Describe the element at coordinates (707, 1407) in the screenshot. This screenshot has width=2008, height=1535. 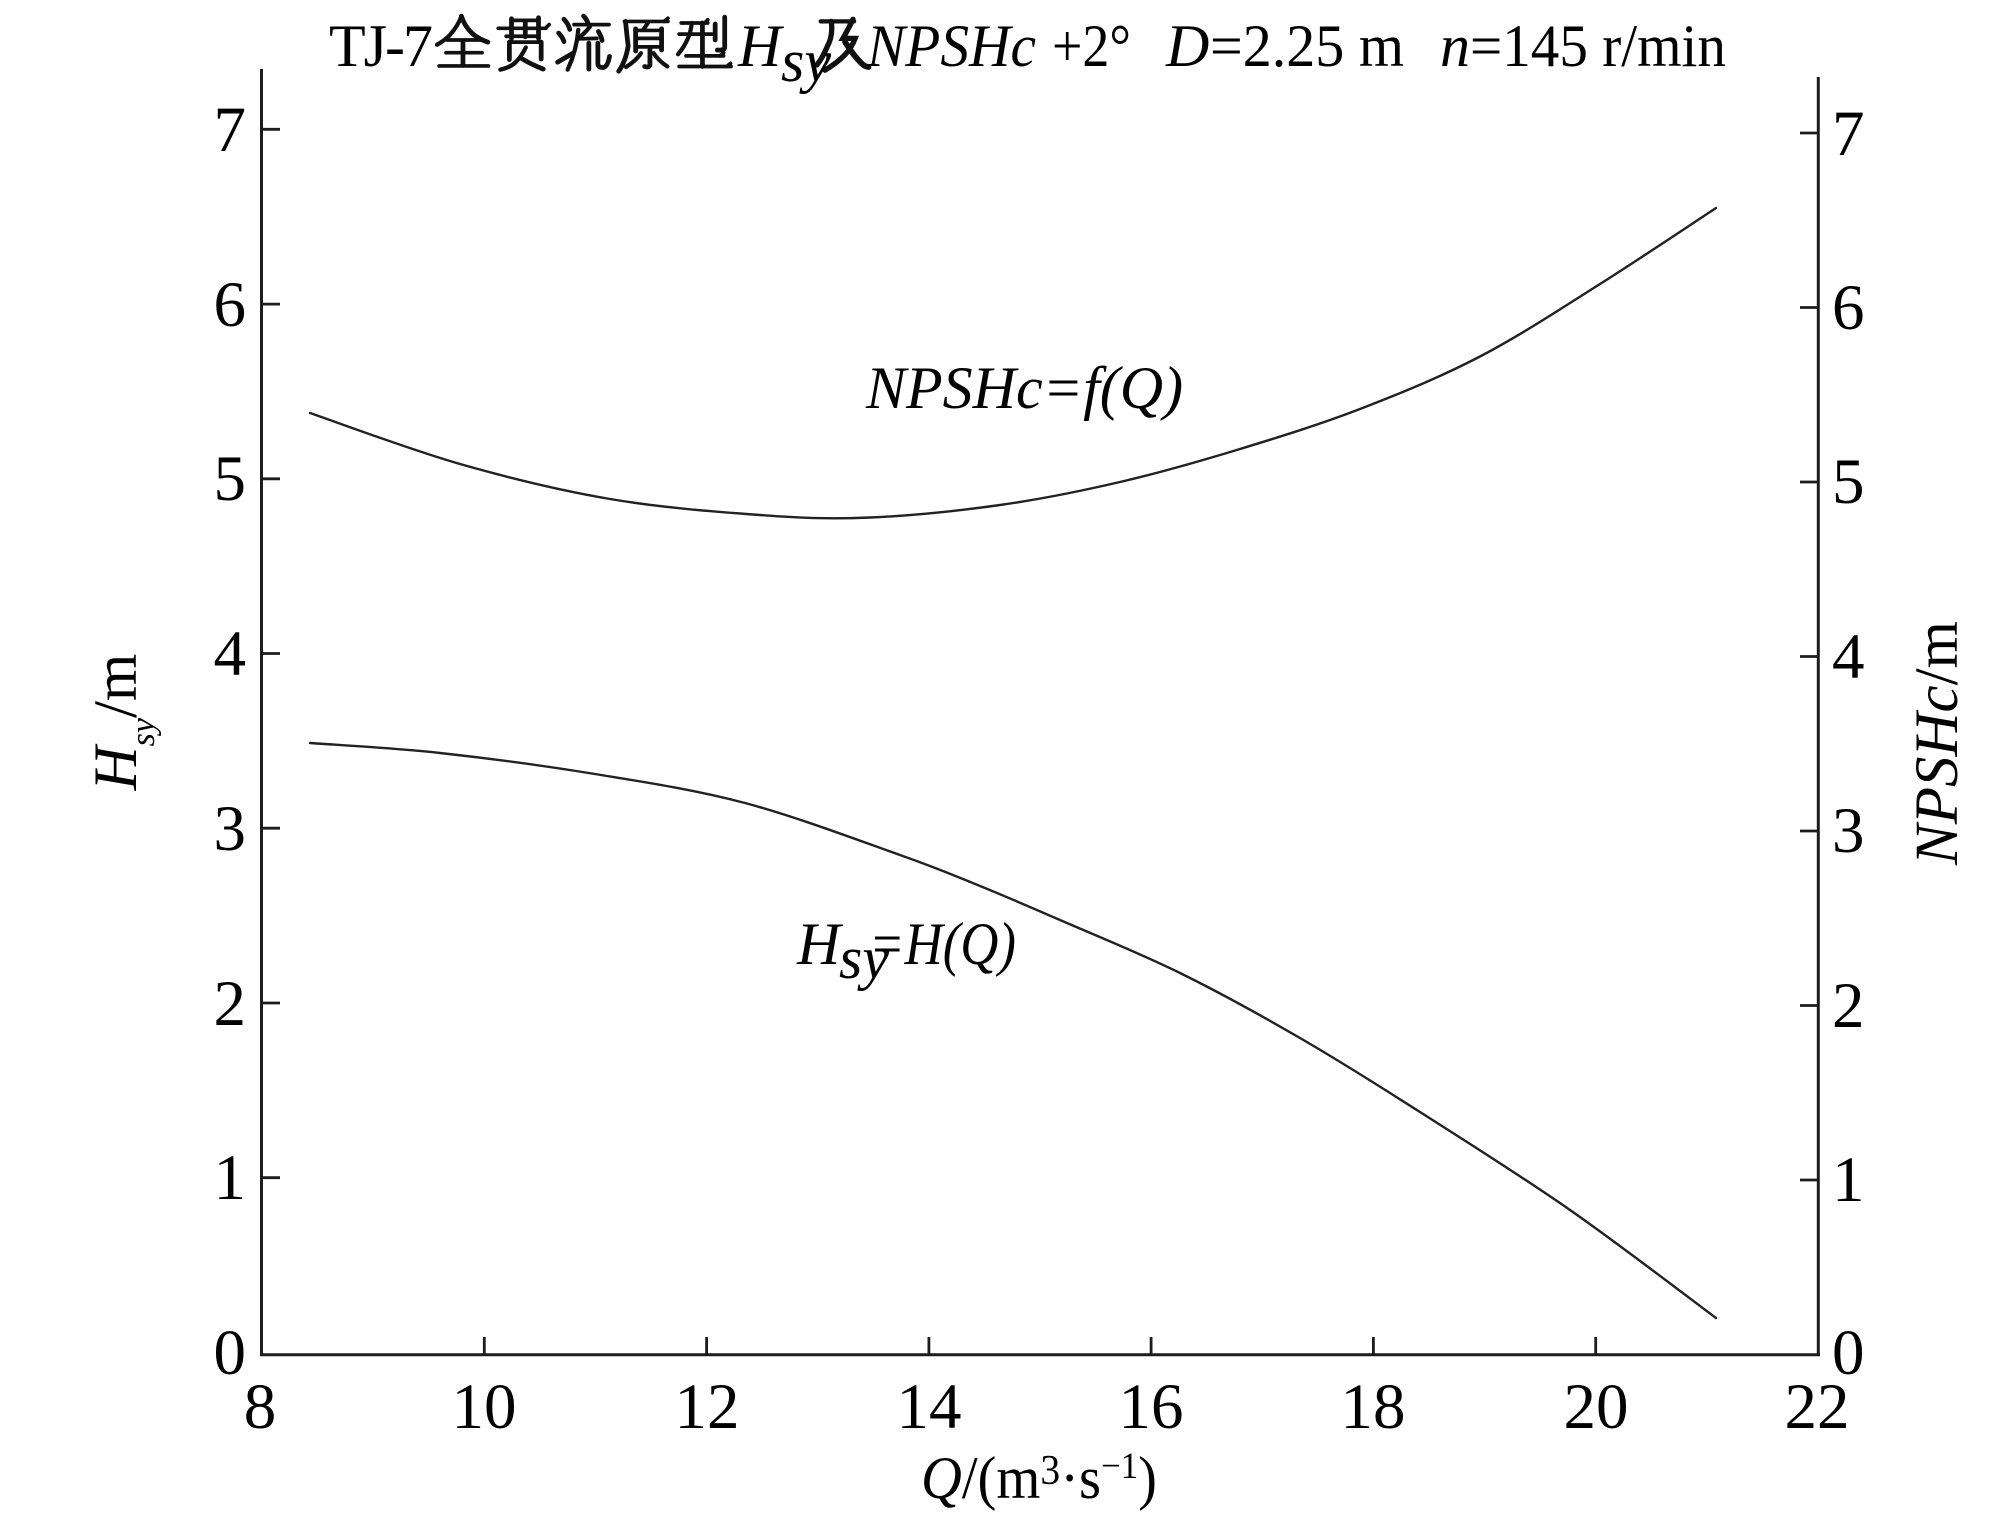
I see `svg-text: 12` at that location.